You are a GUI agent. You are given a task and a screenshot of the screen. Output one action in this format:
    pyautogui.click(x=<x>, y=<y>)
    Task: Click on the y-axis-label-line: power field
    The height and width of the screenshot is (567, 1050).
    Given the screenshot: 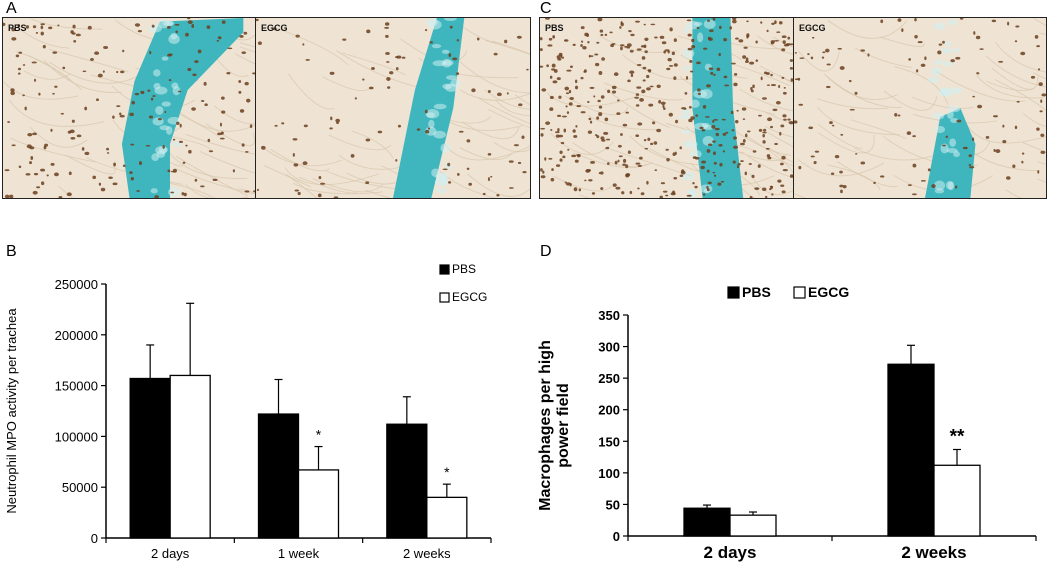 What is the action you would take?
    pyautogui.click(x=563, y=425)
    